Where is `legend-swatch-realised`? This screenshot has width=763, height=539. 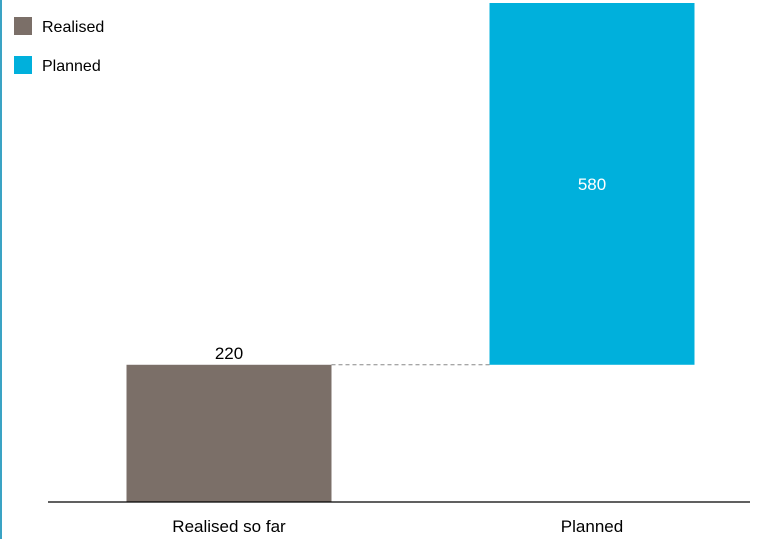 legend-swatch-realised is located at coordinates (23, 26).